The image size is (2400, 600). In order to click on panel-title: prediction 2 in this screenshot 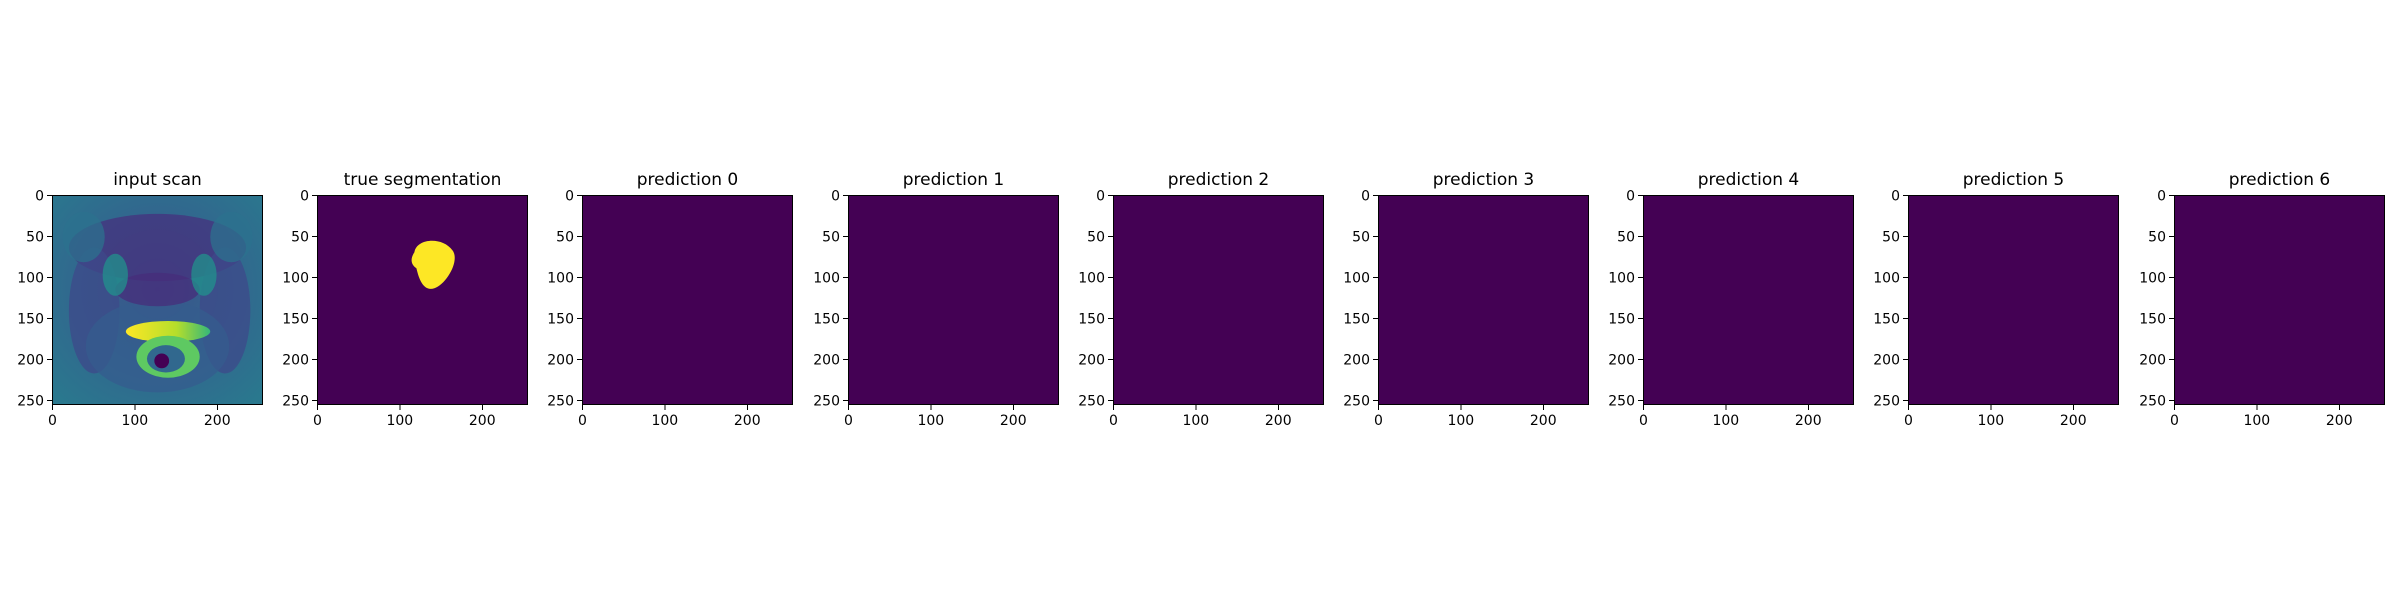, I will do `click(1219, 180)`.